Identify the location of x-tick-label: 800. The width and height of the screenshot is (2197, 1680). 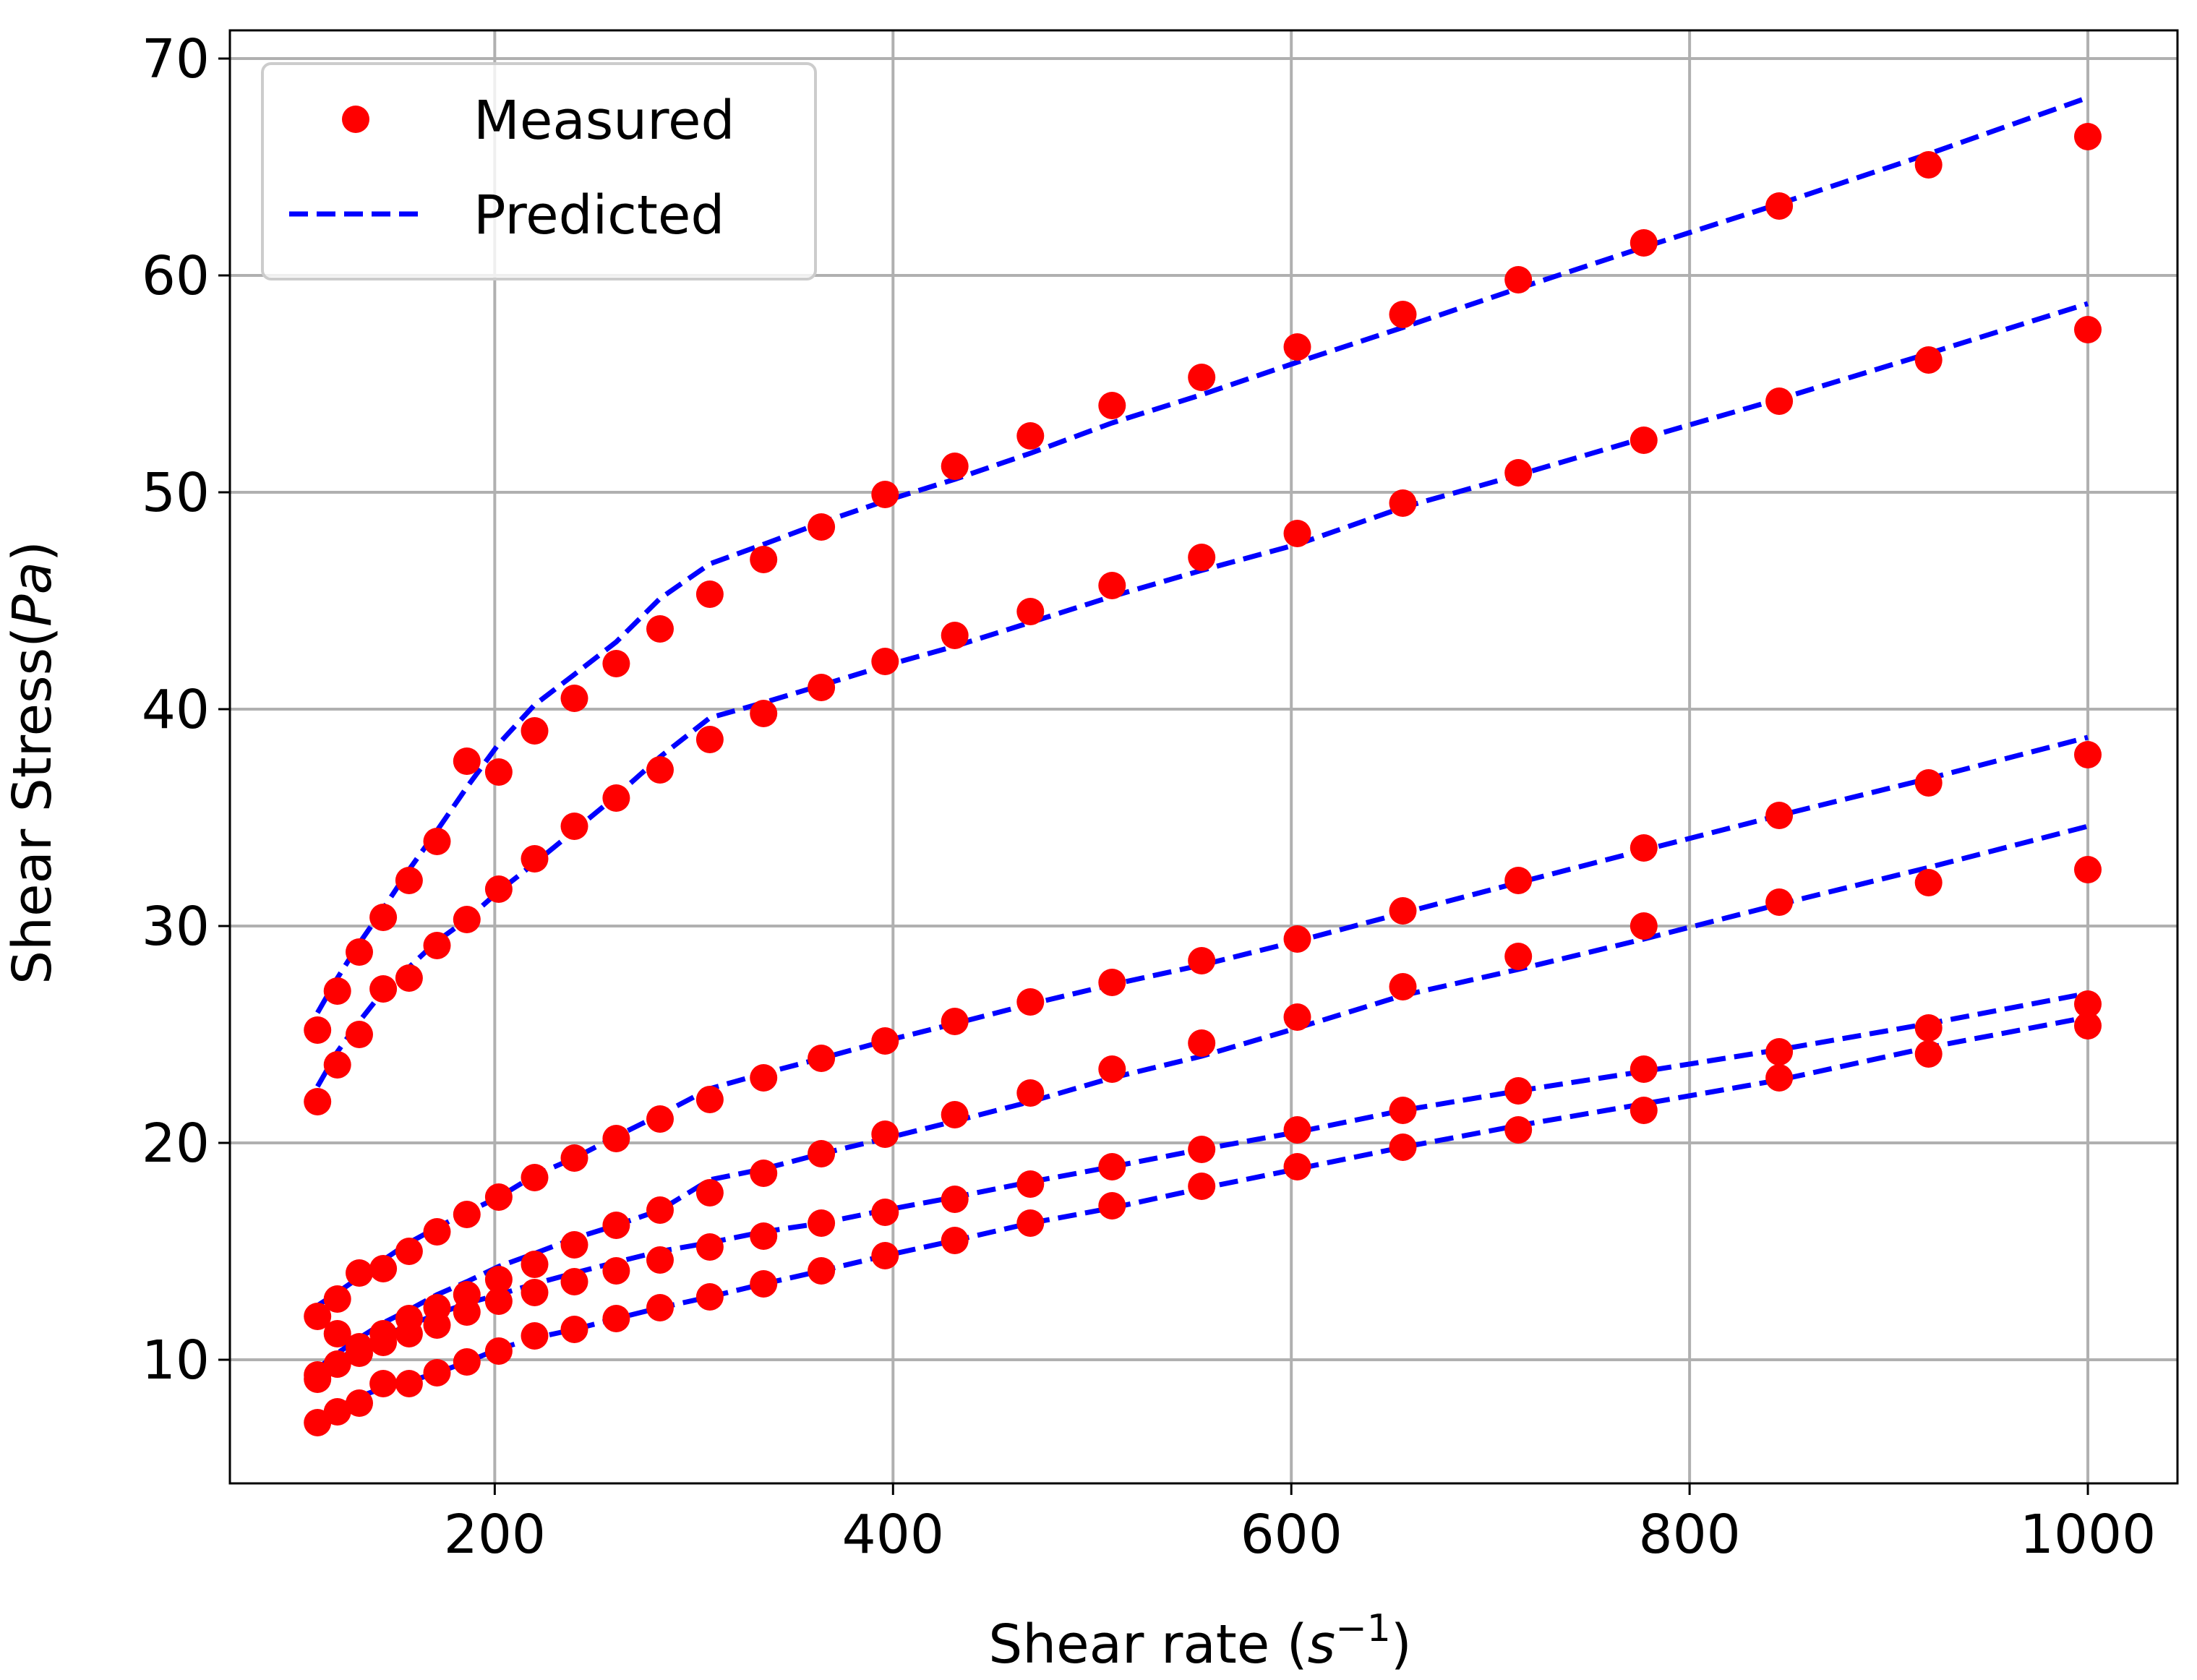
(1689, 1535).